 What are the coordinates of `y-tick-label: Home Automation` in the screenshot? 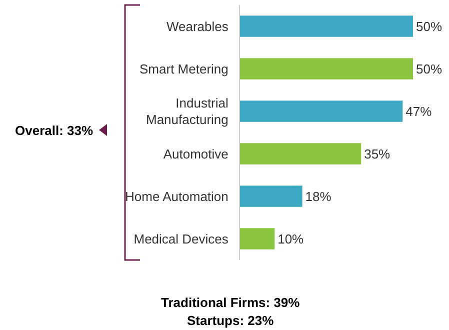 It's located at (176, 196).